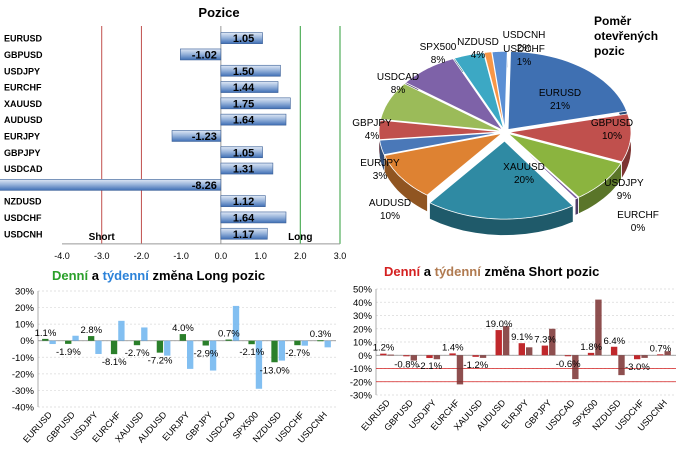 Image resolution: width=680 pixels, height=460 pixels. Describe the element at coordinates (384, 348) in the screenshot. I see `short-change-data-label-eurusd: 1.2%` at that location.